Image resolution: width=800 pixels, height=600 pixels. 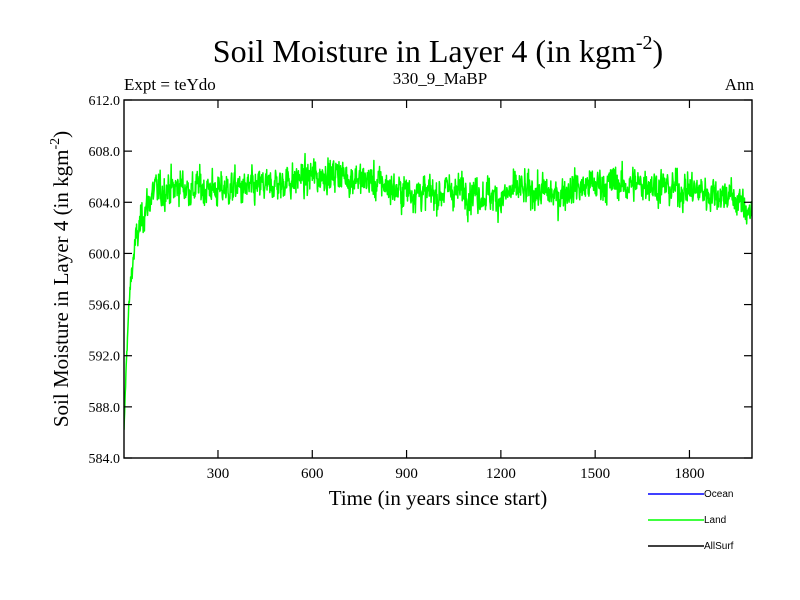 What do you see at coordinates (170, 84) in the screenshot?
I see `experiment-label: Expt = teYdo` at bounding box center [170, 84].